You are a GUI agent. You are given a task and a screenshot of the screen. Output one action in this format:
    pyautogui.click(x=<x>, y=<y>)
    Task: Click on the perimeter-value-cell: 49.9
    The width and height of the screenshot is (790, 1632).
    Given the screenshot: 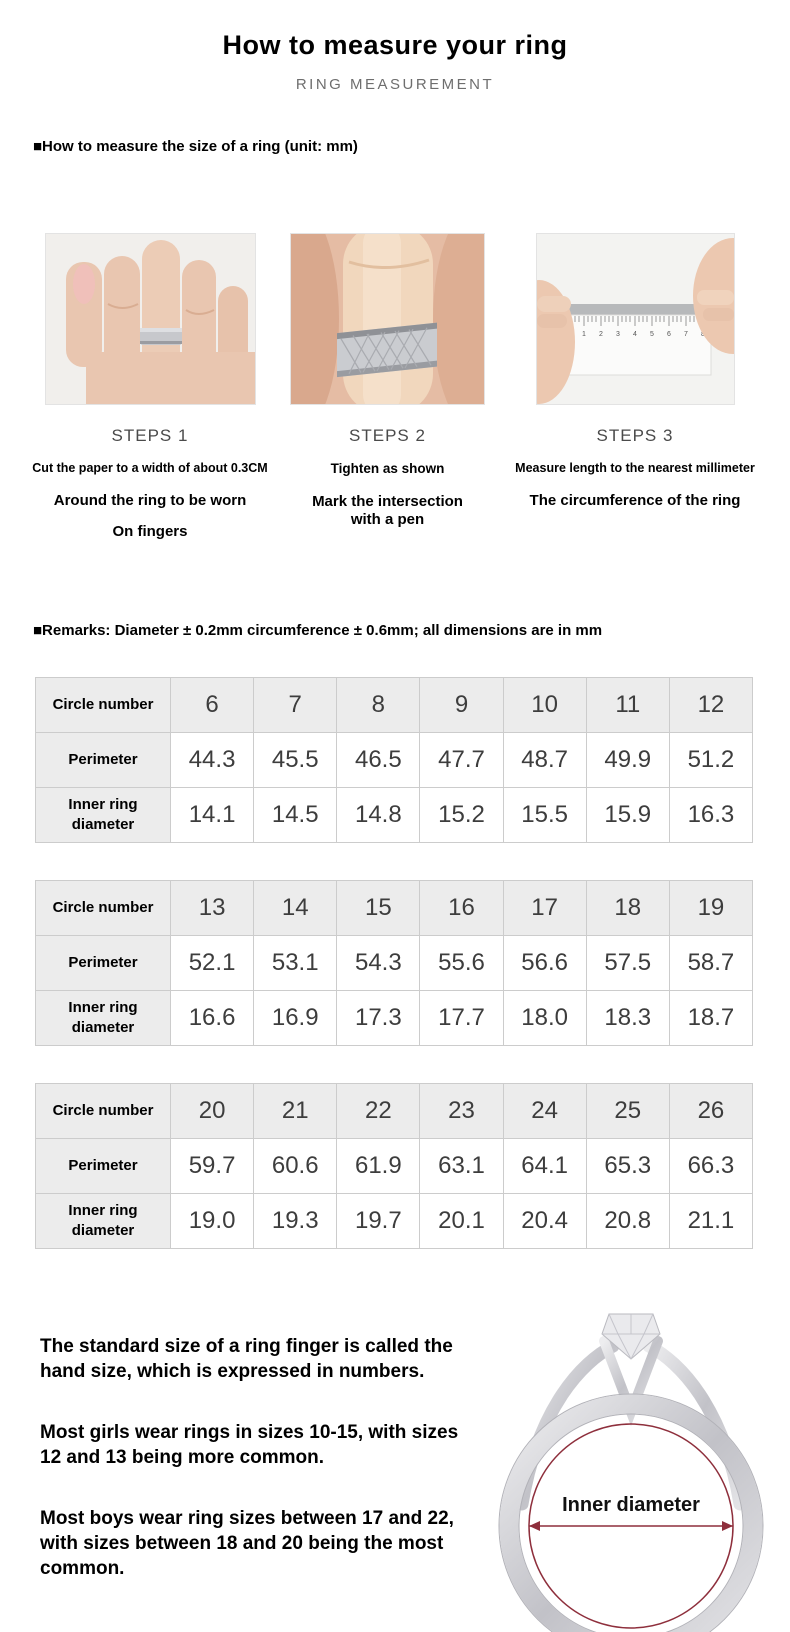 What is the action you would take?
    pyautogui.click(x=627, y=759)
    